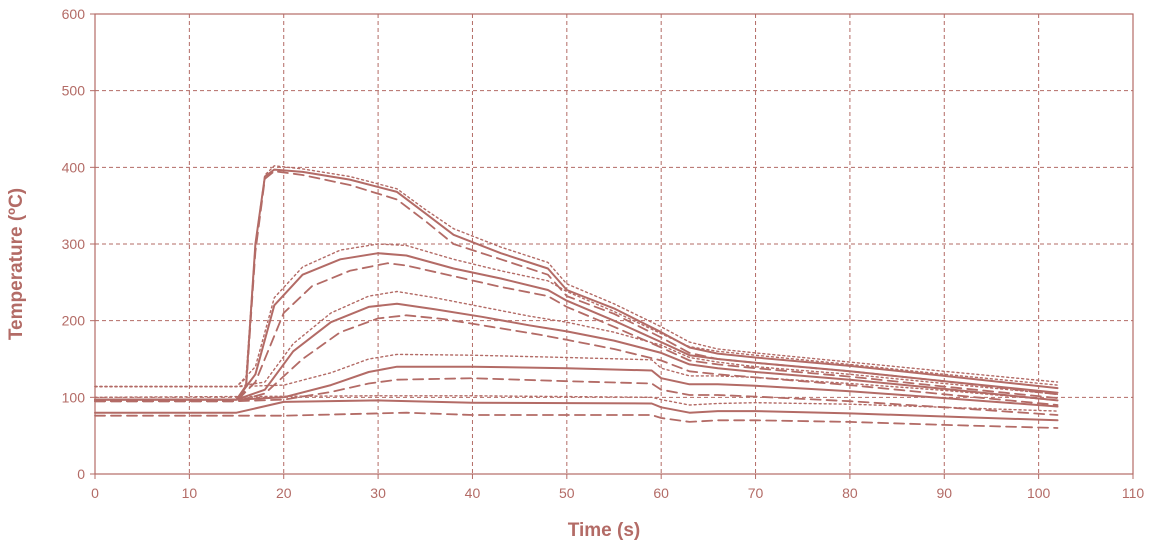 The width and height of the screenshot is (1152, 551). Describe the element at coordinates (944, 493) in the screenshot. I see `x-tick-label: 90` at that location.